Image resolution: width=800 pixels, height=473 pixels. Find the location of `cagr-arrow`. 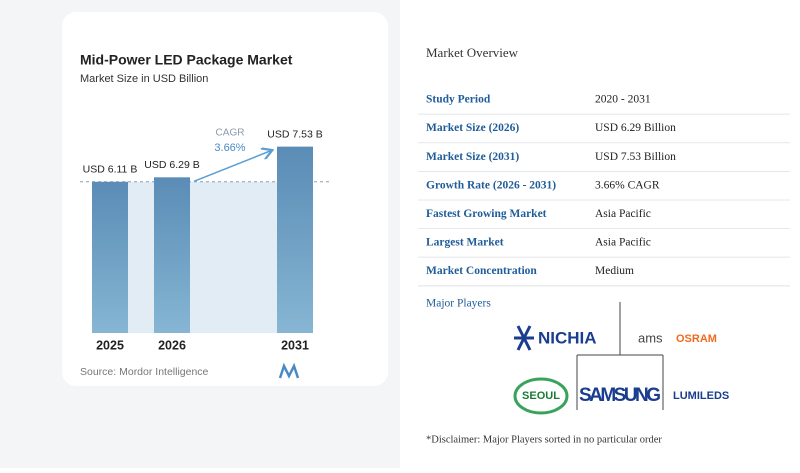

cagr-arrow is located at coordinates (232, 167).